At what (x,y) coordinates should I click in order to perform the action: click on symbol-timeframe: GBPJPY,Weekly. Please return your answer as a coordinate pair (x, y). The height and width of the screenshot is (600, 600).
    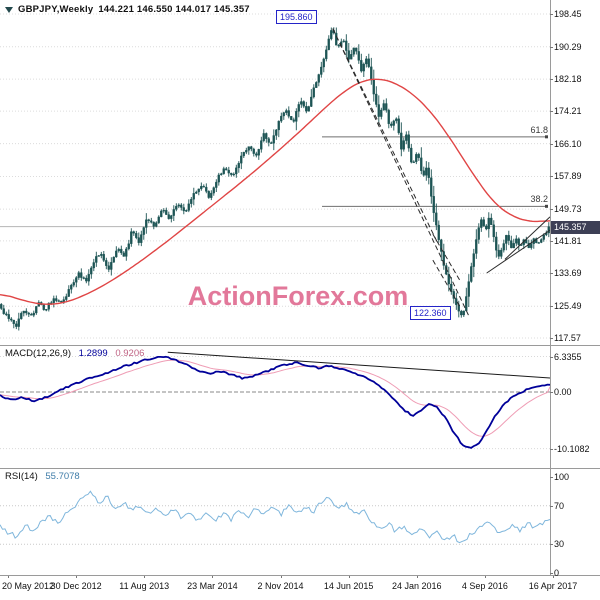
    Looking at the image, I should click on (56, 9).